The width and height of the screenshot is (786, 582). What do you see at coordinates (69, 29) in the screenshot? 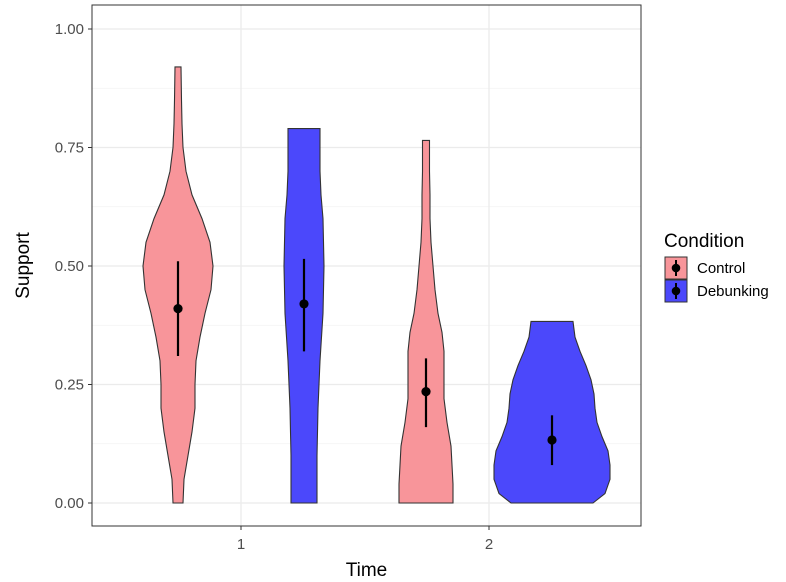
I see `y-tick-label: 1.00` at bounding box center [69, 29].